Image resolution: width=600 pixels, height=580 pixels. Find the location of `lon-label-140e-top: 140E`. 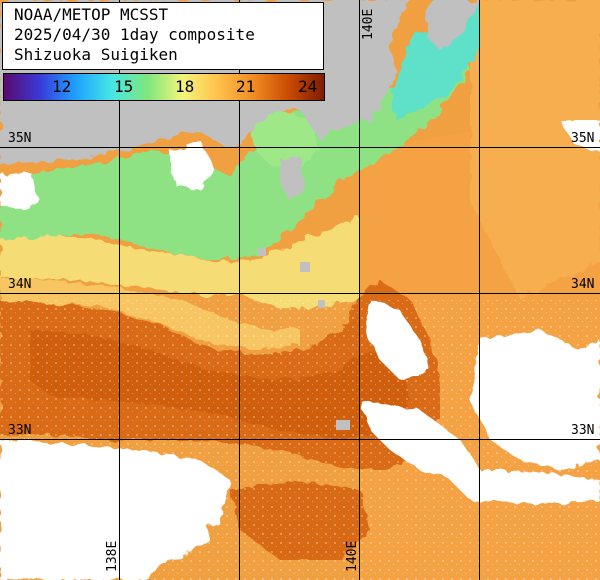

lon-label-140e-top: 140E is located at coordinates (368, 24).